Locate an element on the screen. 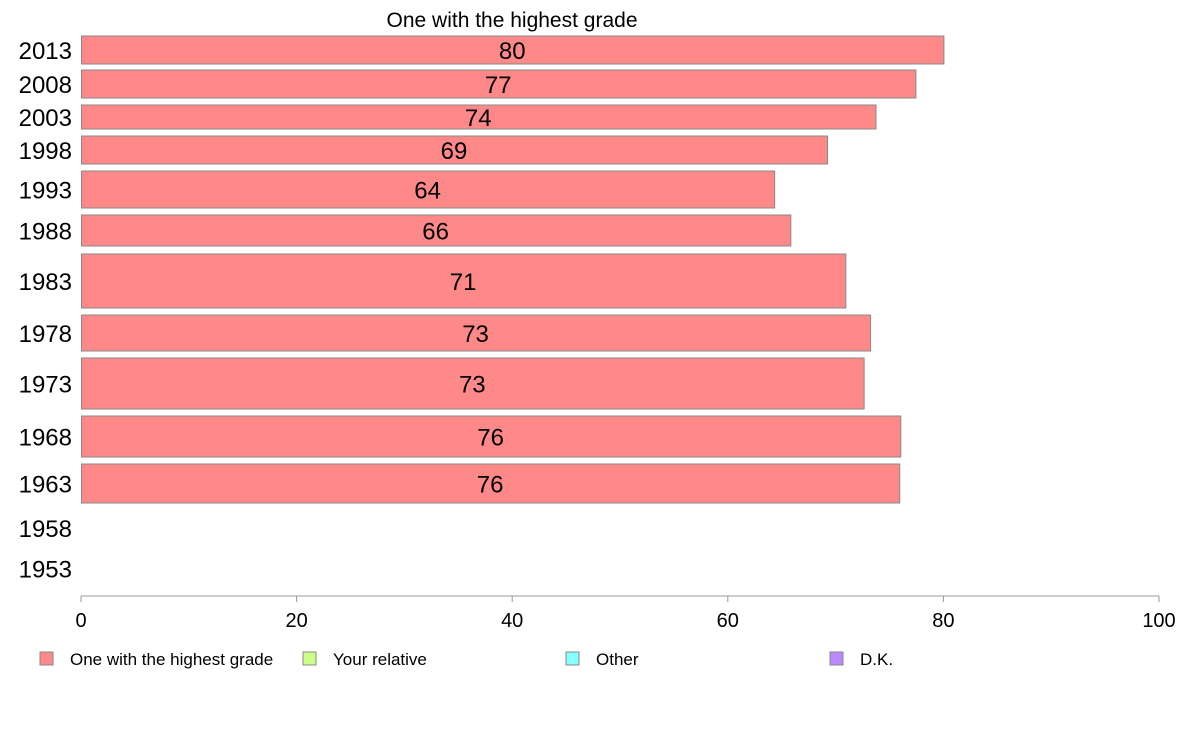  bar-value-label: 80 is located at coordinates (512, 51).